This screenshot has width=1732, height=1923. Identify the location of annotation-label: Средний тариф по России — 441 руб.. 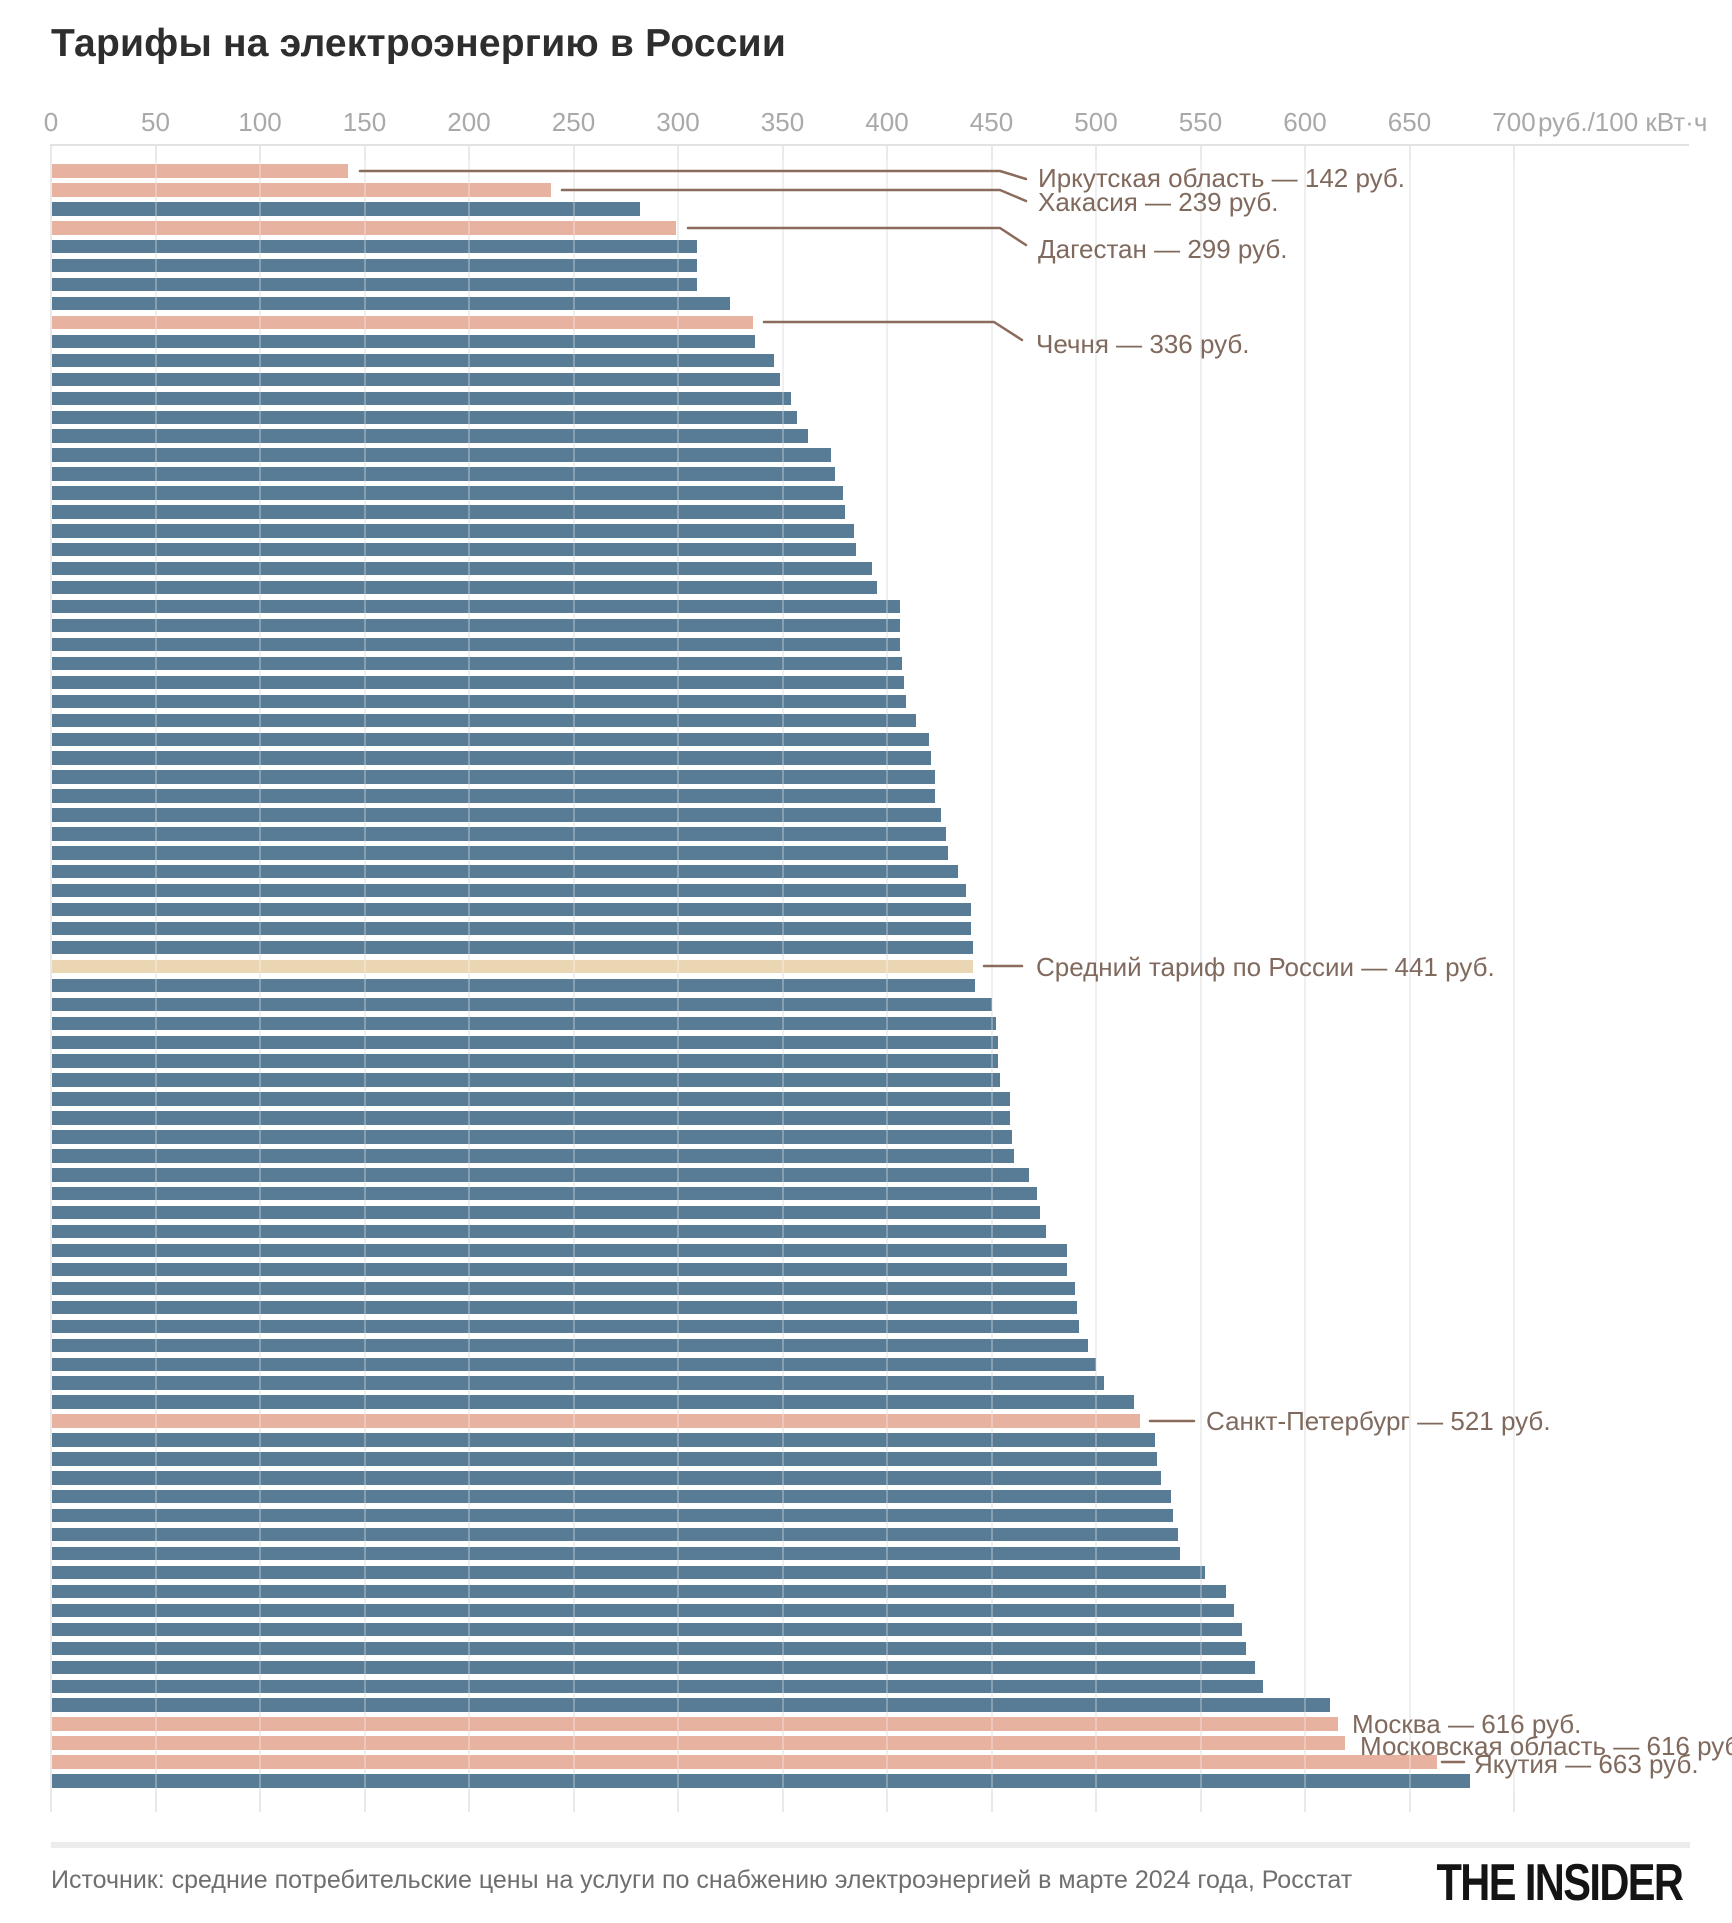
(1265, 967).